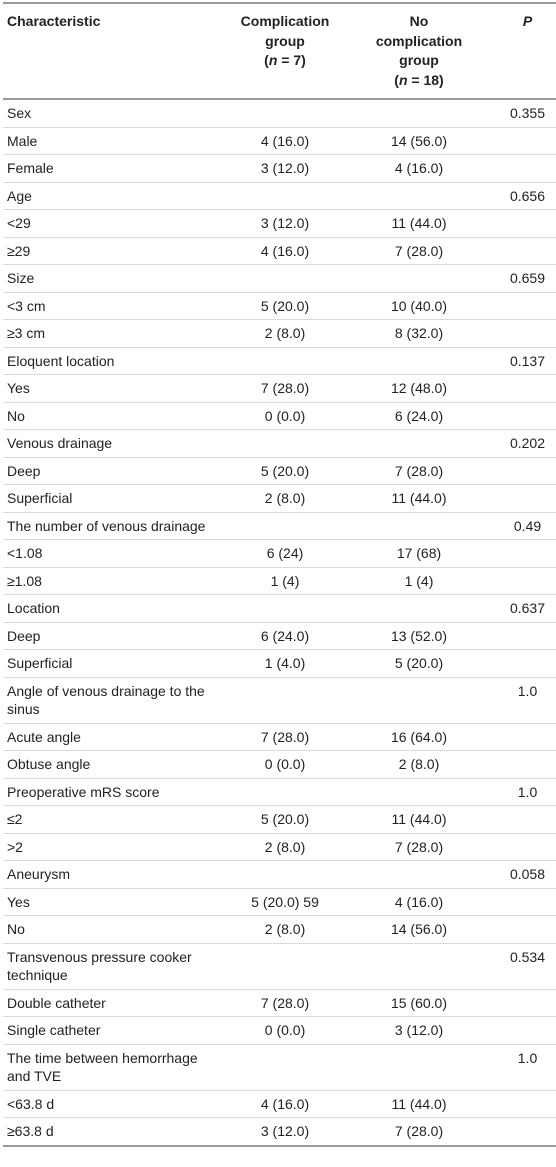 This screenshot has height=1167, width=556. I want to click on table-row: Age 0.656, so click(279, 196).